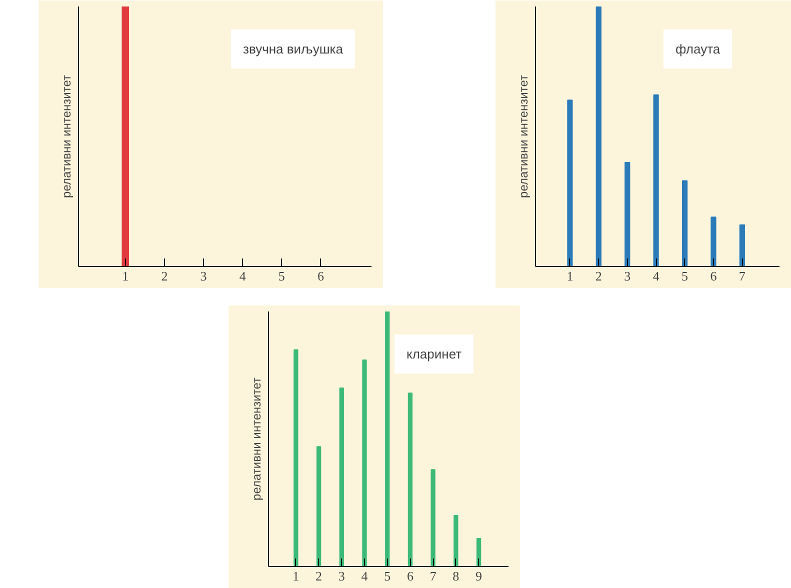 Image resolution: width=791 pixels, height=588 pixels. I want to click on text: звучна виљушка, so click(293, 49).